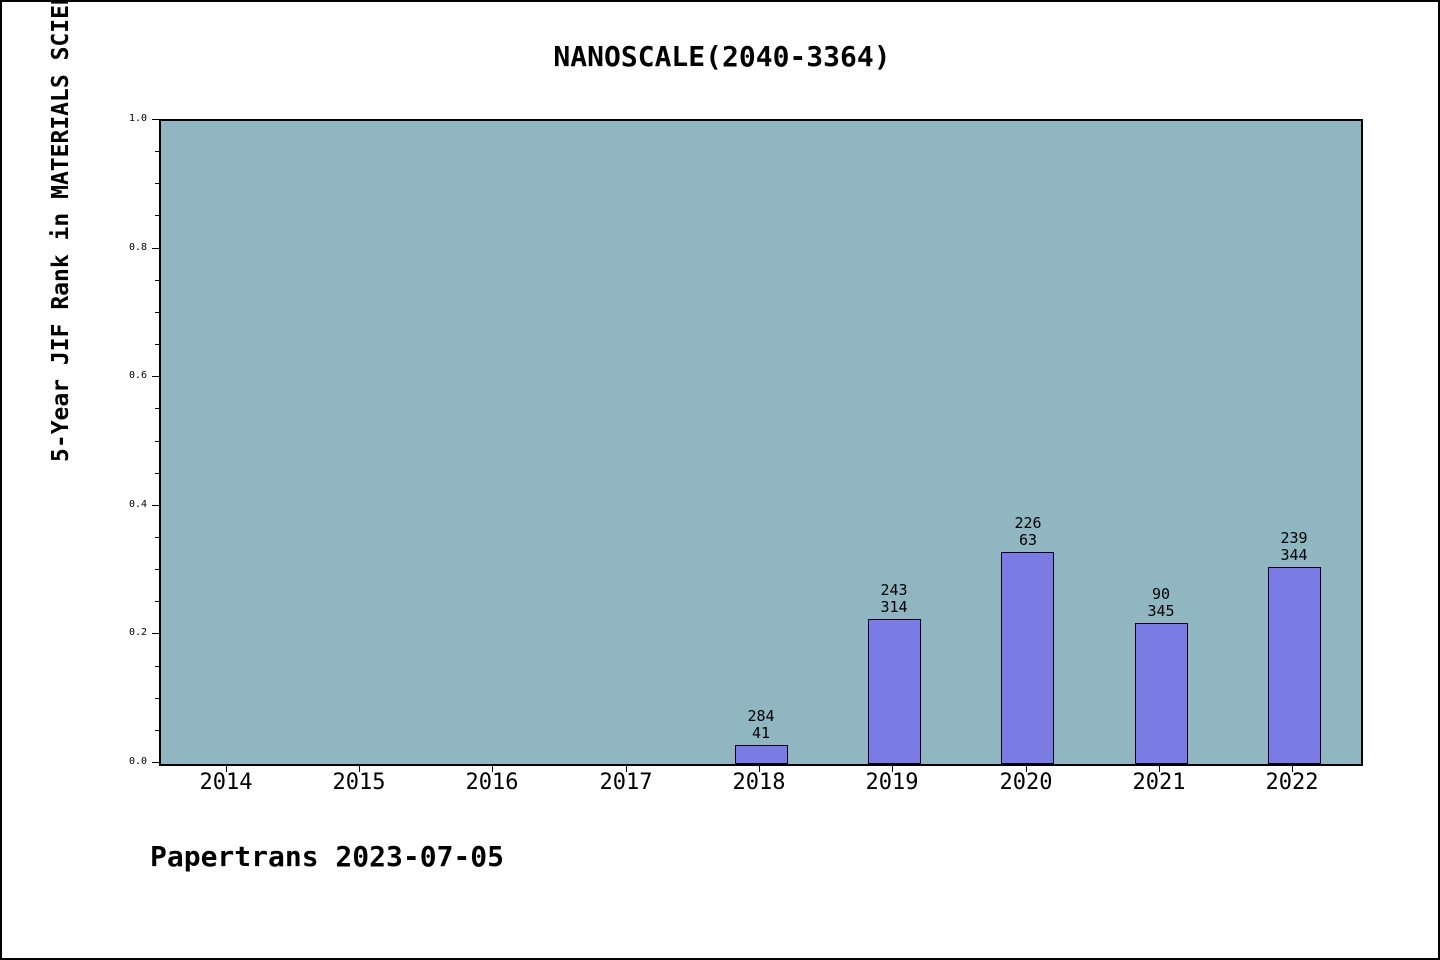 The image size is (1440, 960). I want to click on x-tick-label-2018: 2018, so click(759, 782).